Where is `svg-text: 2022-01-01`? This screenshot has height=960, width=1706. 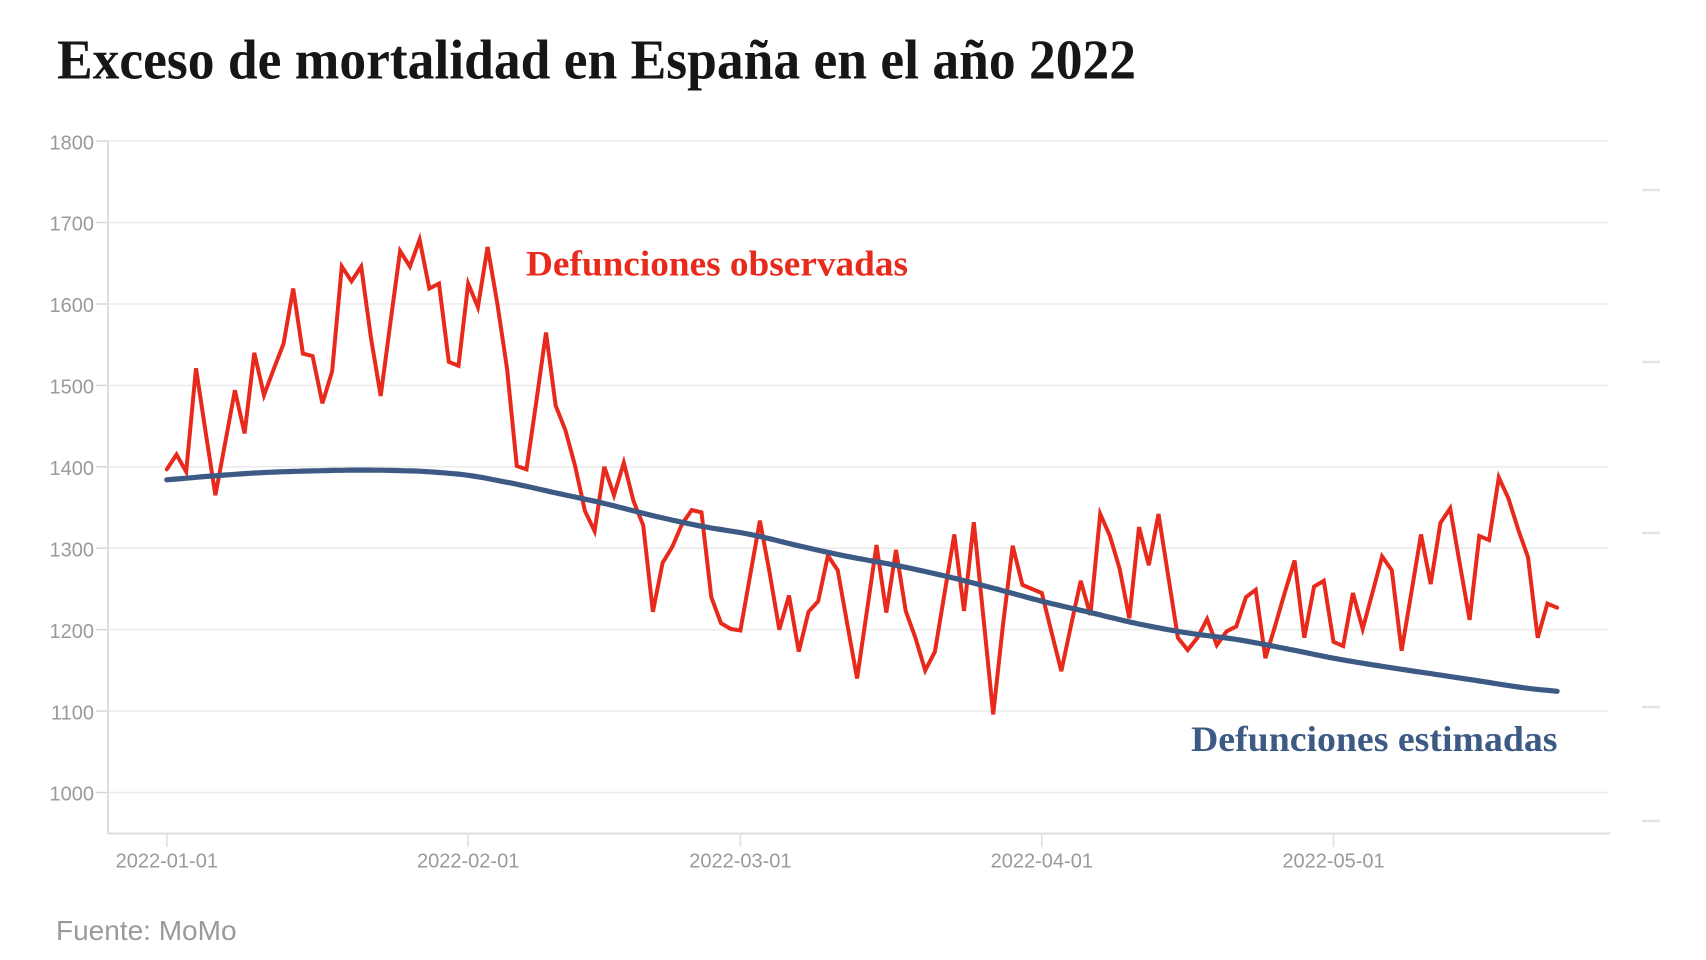
svg-text: 2022-01-01 is located at coordinates (167, 862).